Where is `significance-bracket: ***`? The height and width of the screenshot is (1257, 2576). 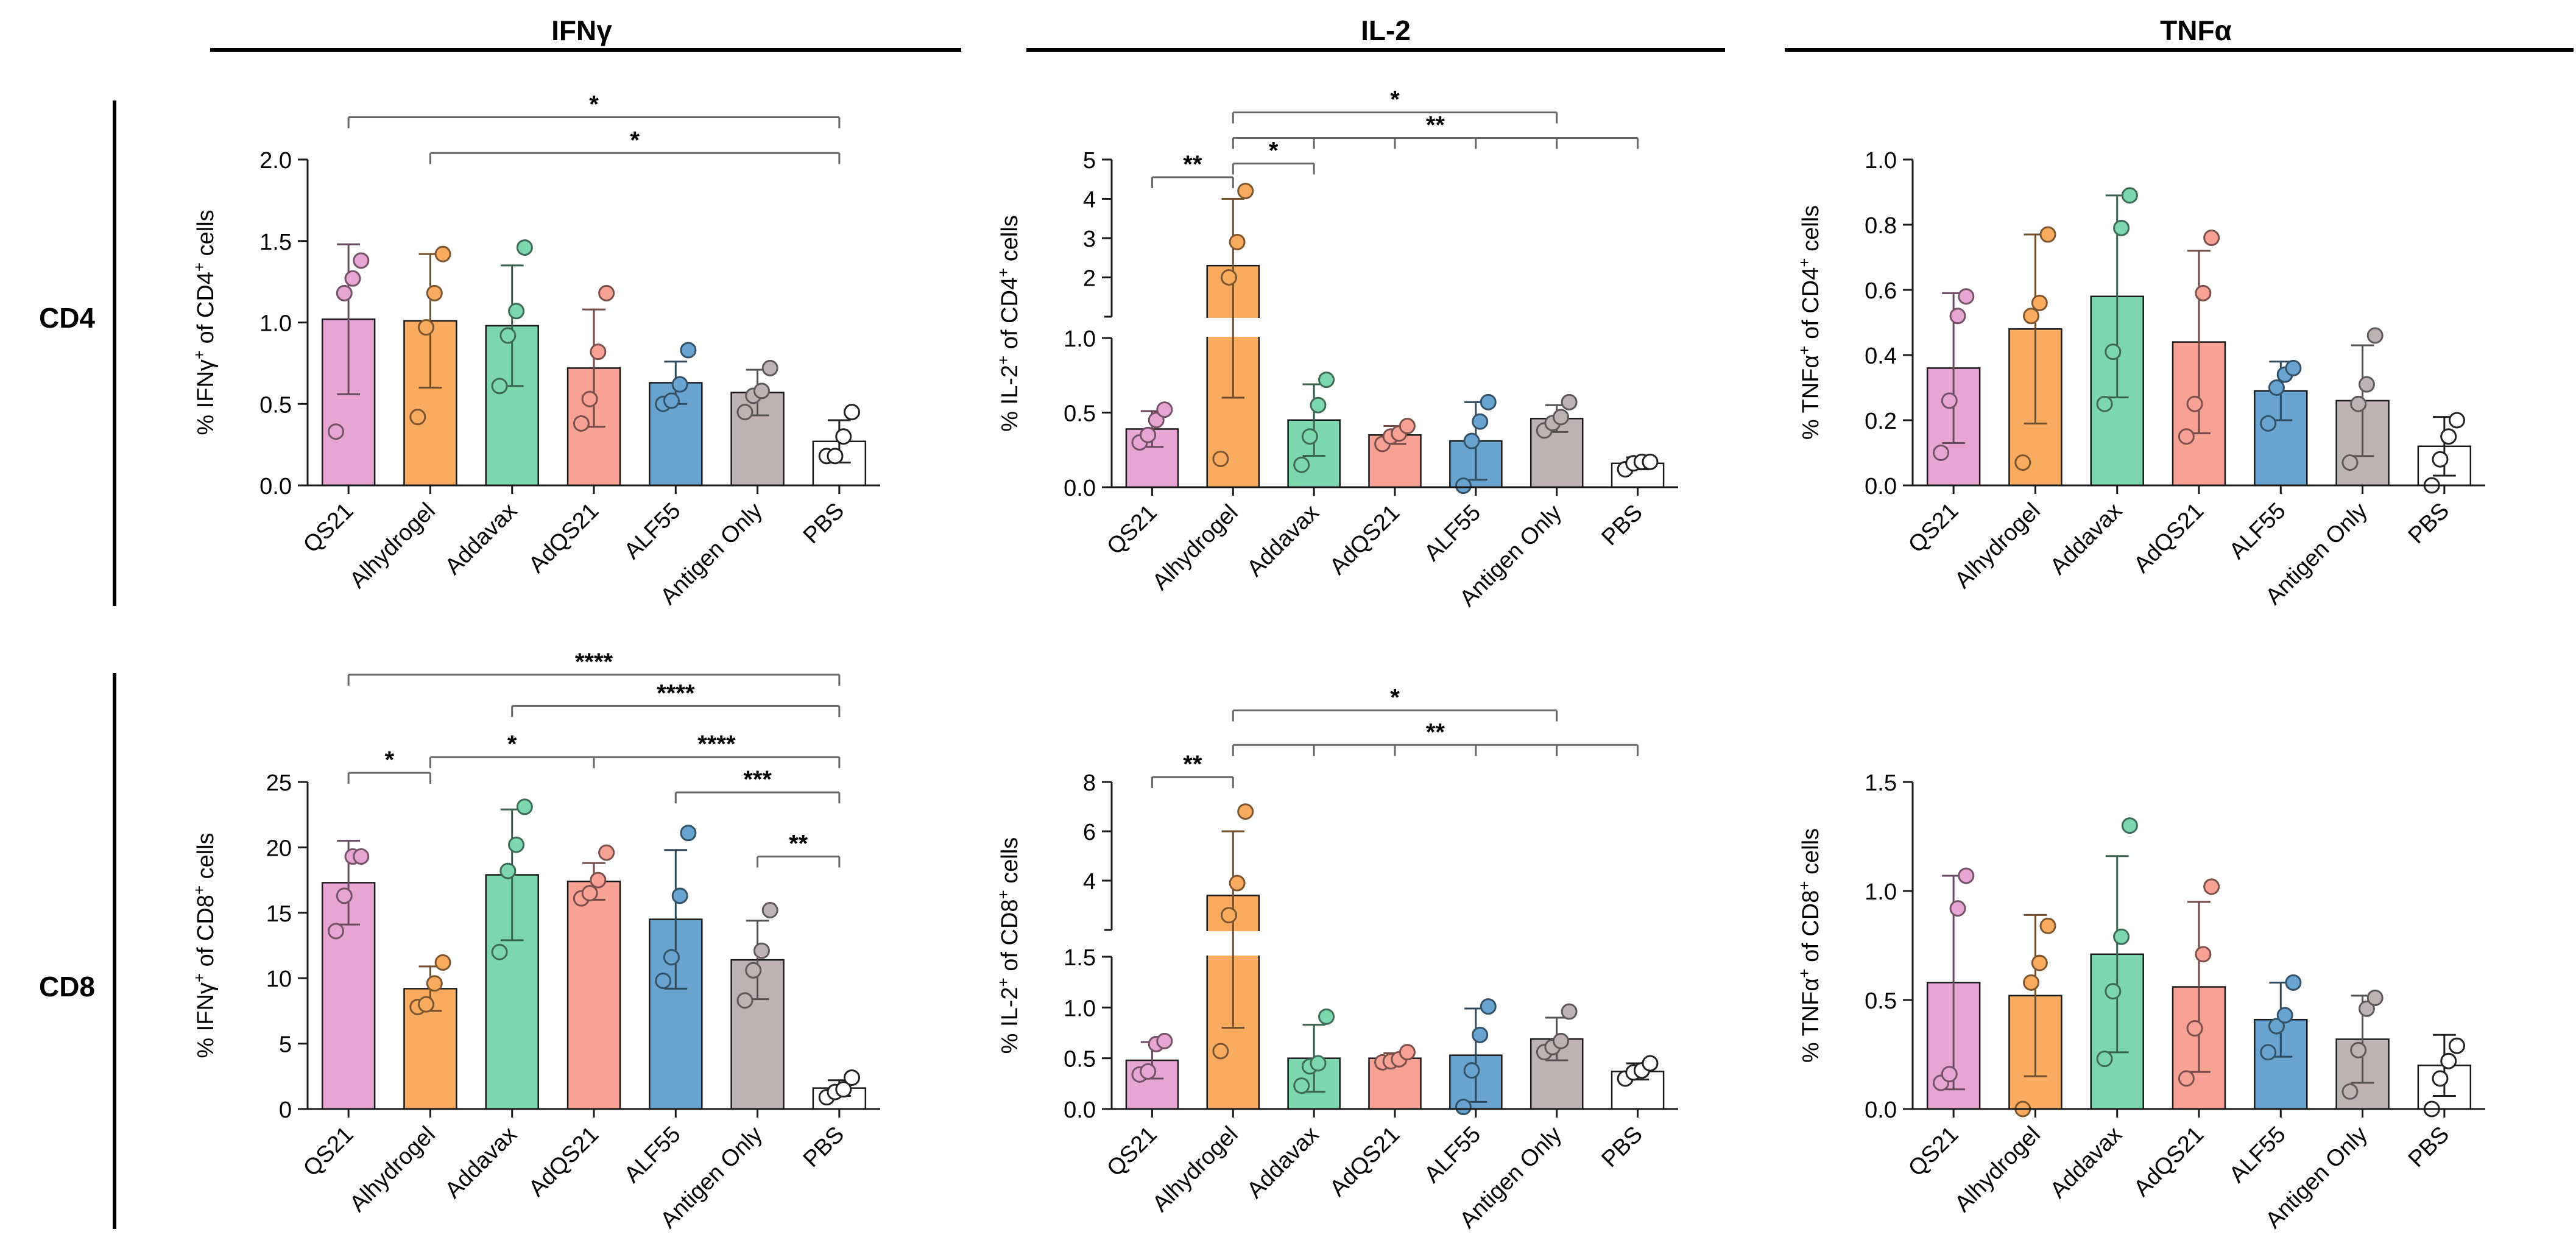
significance-bracket: *** is located at coordinates (757, 785).